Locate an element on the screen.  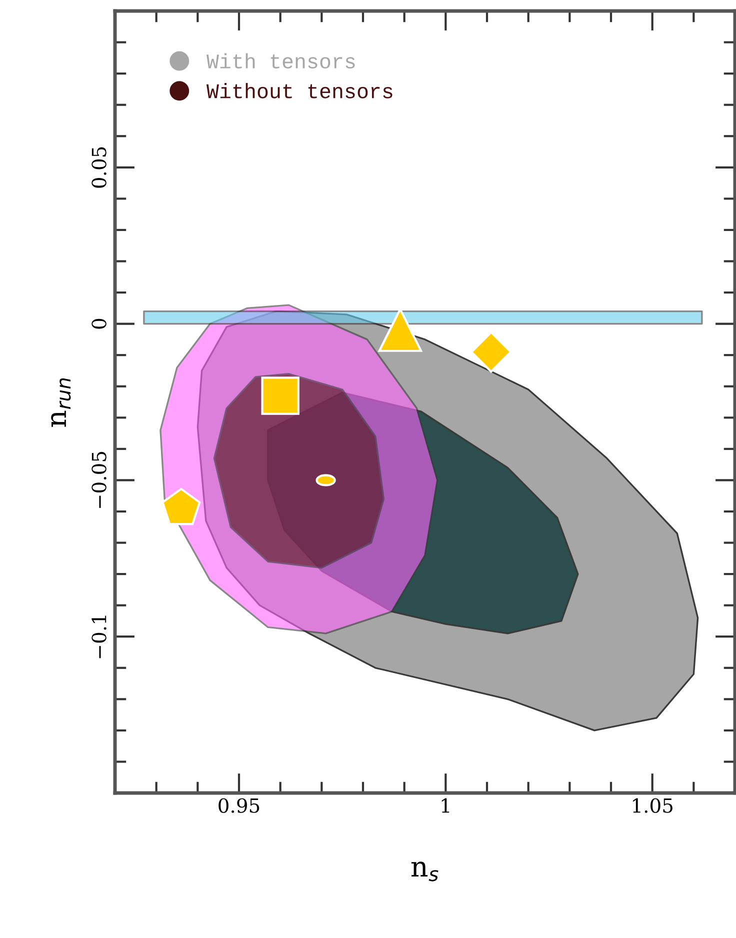
y-tick-label: 0 is located at coordinates (99, 323).